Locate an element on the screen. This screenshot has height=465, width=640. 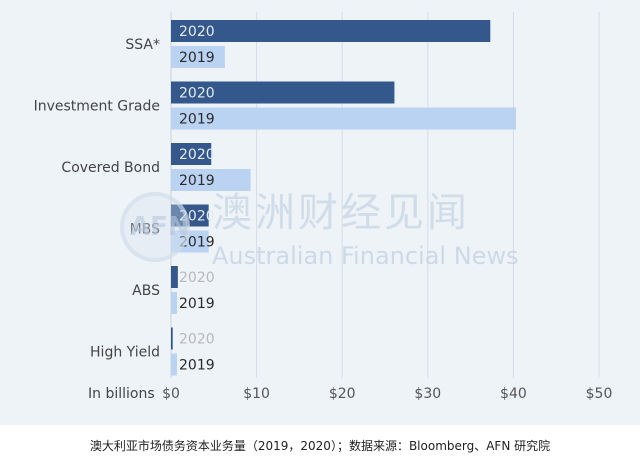
x-tick-label: $30 is located at coordinates (427, 394).